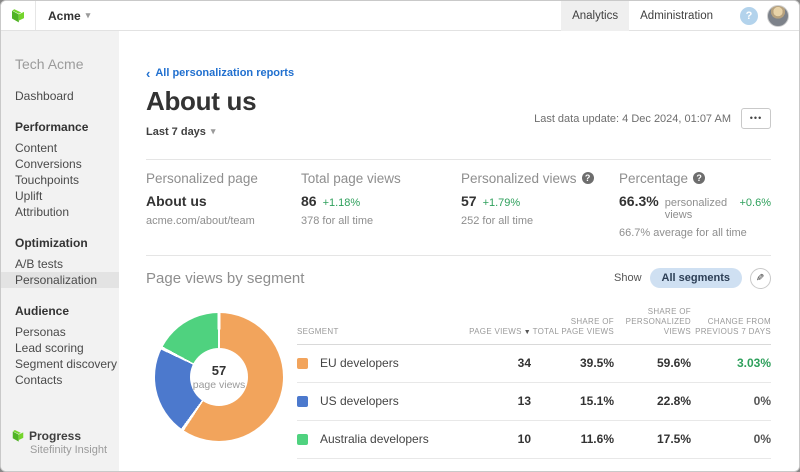  What do you see at coordinates (219, 384) in the screenshot?
I see `donut-center-label: page views` at bounding box center [219, 384].